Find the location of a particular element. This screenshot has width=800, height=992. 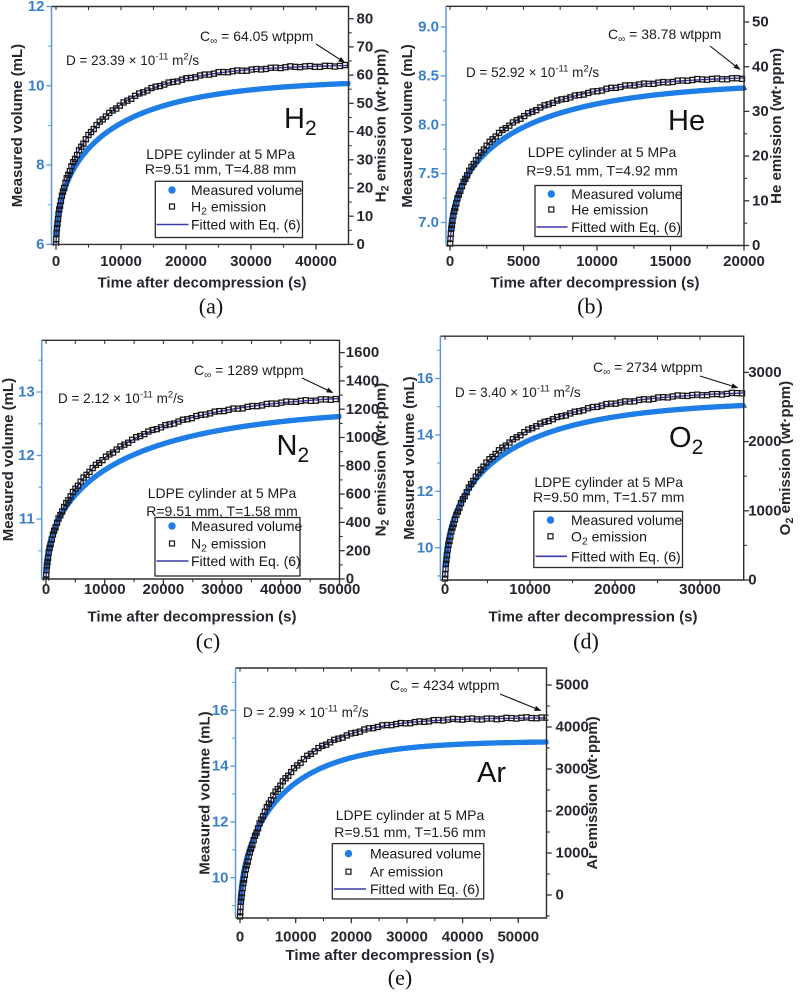

svg-text: 9.0 is located at coordinates (428, 27).